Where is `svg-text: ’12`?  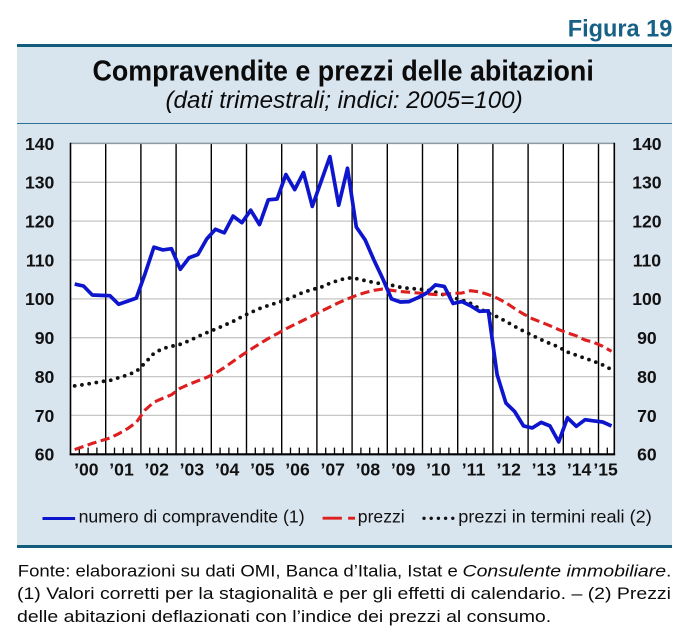
svg-text: ’12 is located at coordinates (508, 469).